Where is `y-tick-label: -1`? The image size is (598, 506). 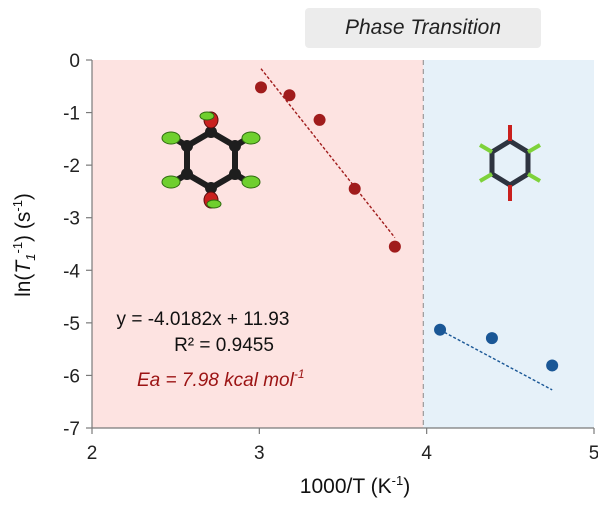
y-tick-label: -1 is located at coordinates (71, 114).